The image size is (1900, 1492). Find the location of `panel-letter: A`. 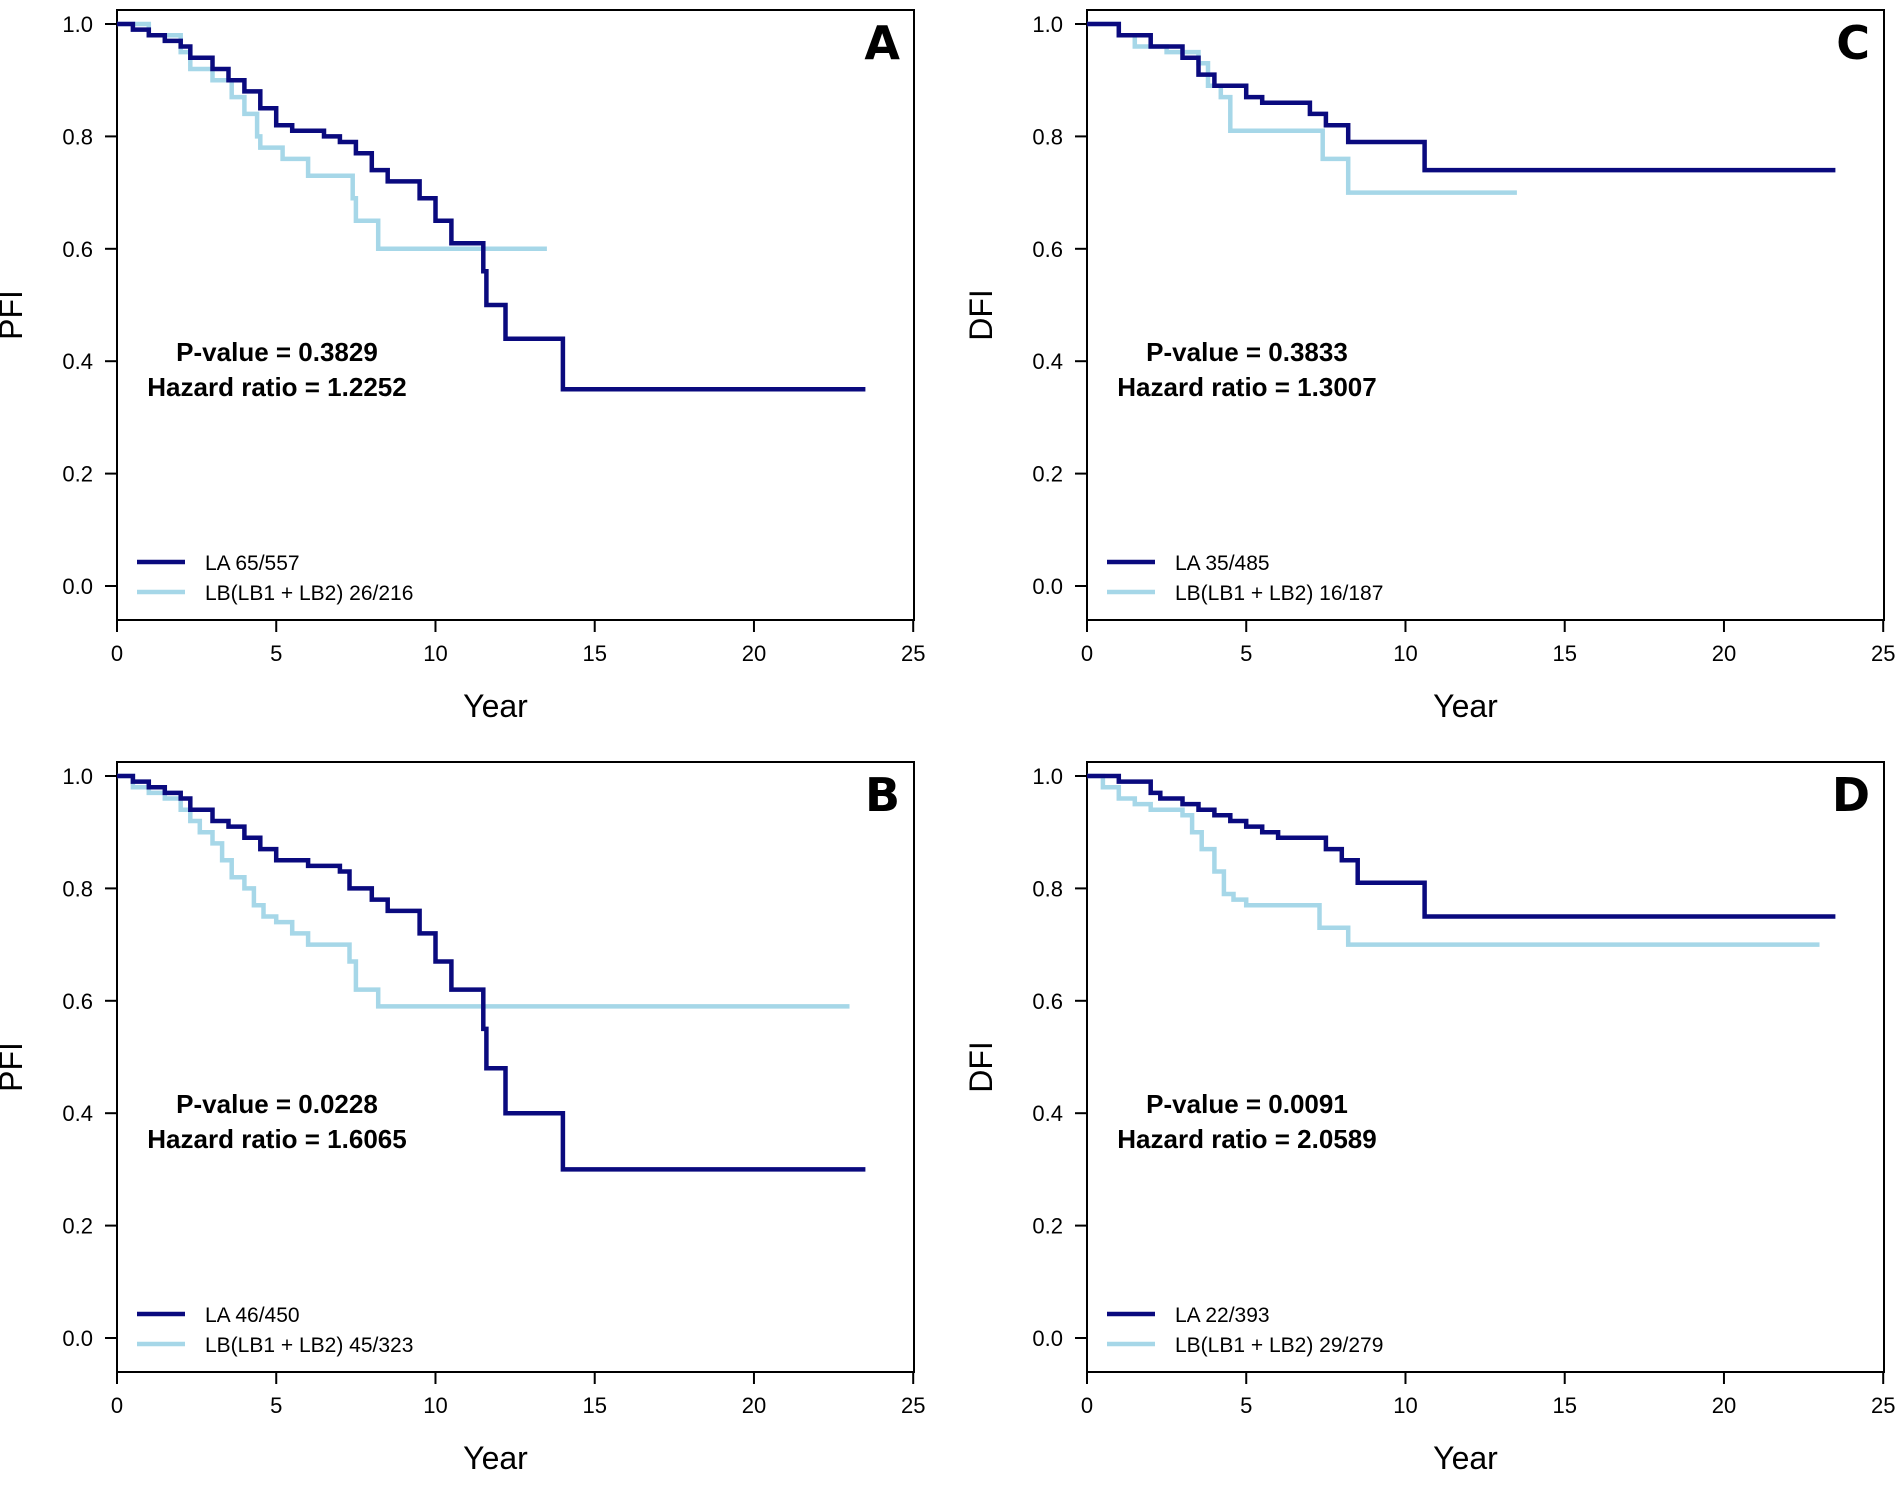

panel-letter: A is located at coordinates (882, 43).